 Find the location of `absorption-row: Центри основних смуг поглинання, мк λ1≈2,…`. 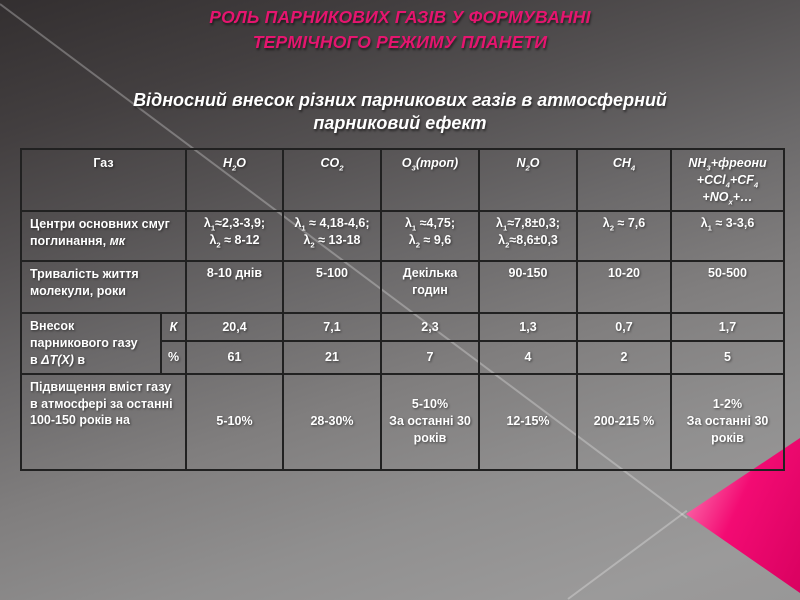

absorption-row: Центри основних смуг поглинання, мк λ1≈2,… is located at coordinates (402, 236).